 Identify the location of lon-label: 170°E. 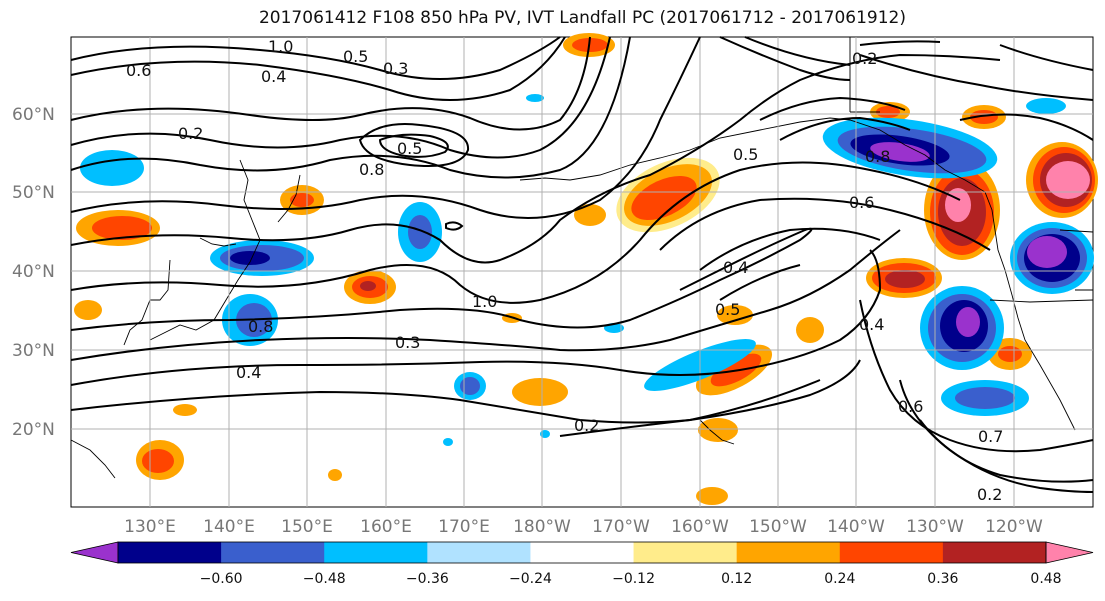
(464, 527).